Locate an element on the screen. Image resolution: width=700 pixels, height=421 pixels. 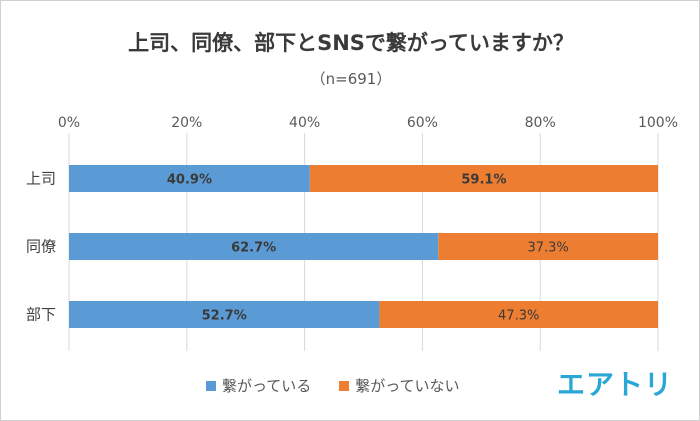
category-label: 部下 is located at coordinates (41, 315).